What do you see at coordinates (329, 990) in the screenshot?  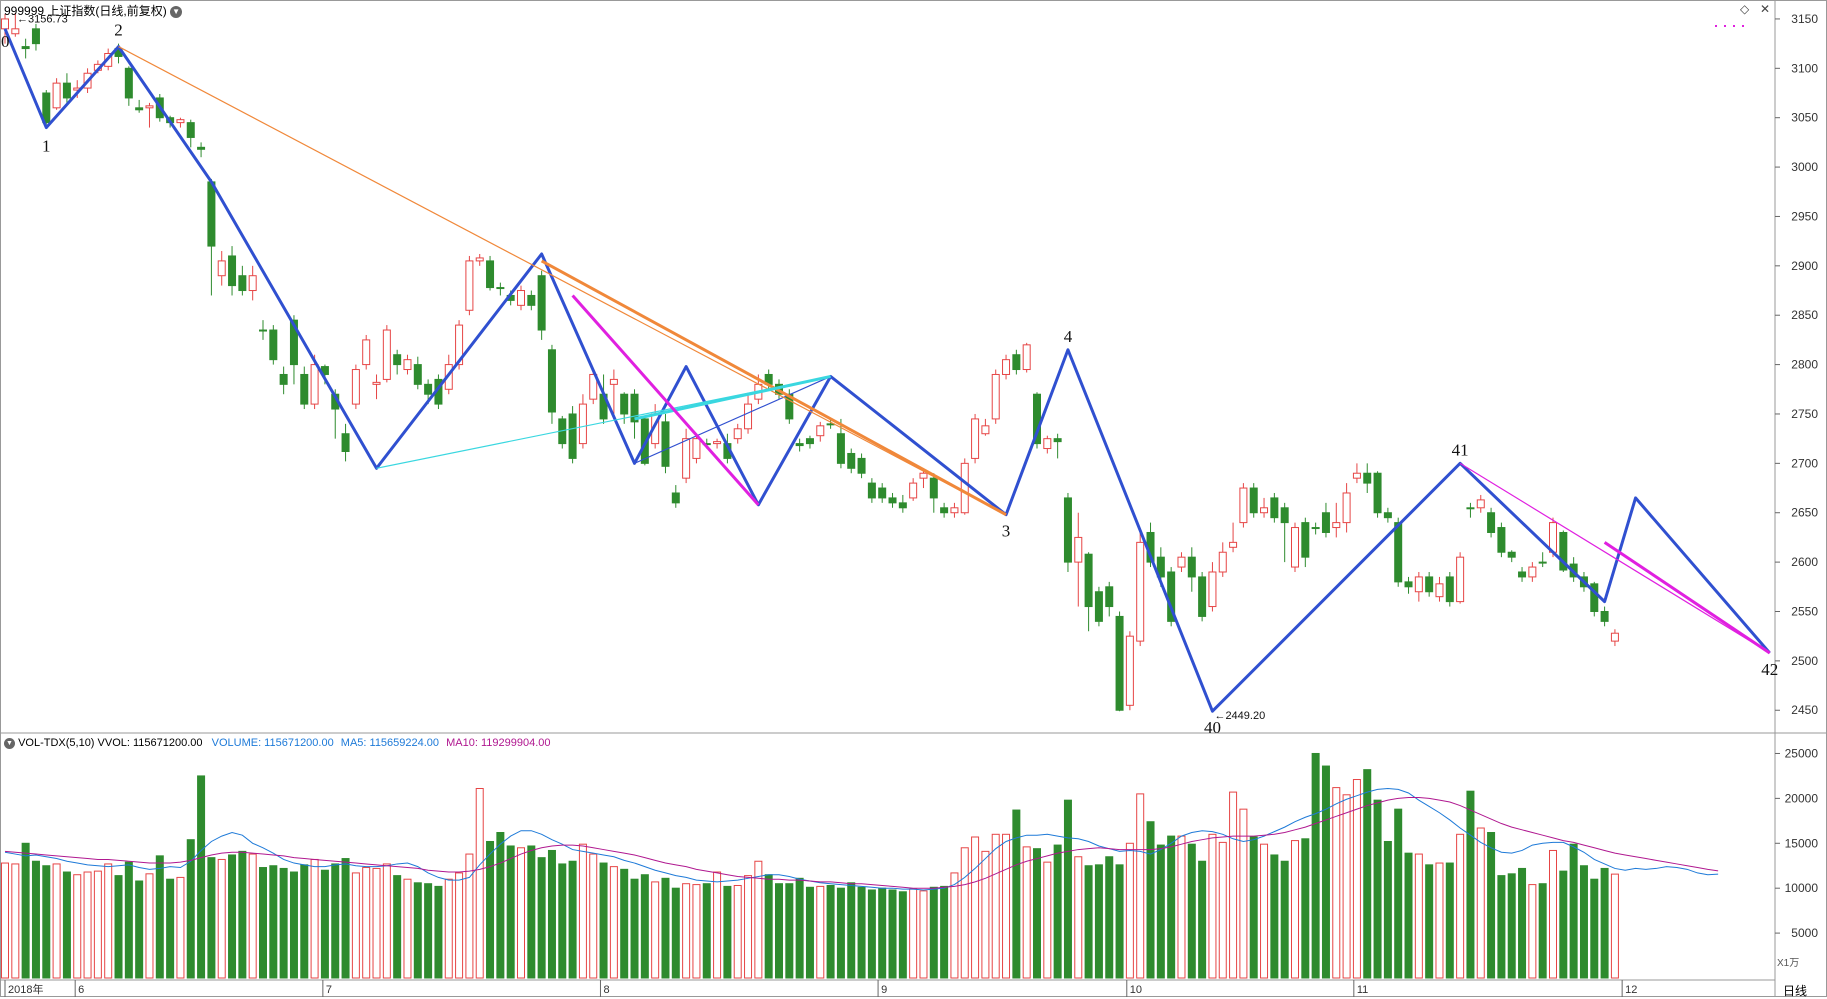 I see `time-tick-label: 7` at bounding box center [329, 990].